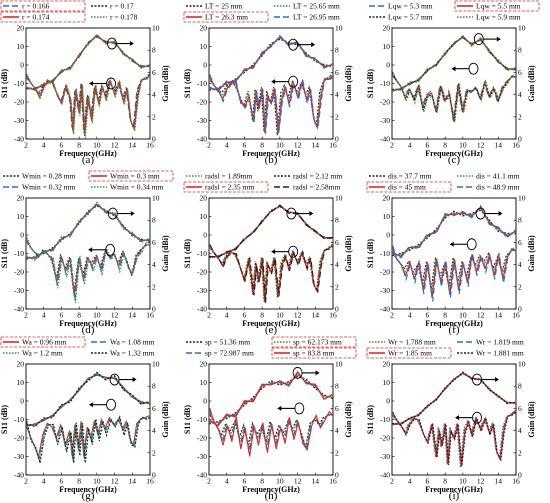 This screenshot has width=550, height=503. Describe the element at coordinates (226, 17) in the screenshot. I see `legend-entry: LT = 26.3 mm` at that location.